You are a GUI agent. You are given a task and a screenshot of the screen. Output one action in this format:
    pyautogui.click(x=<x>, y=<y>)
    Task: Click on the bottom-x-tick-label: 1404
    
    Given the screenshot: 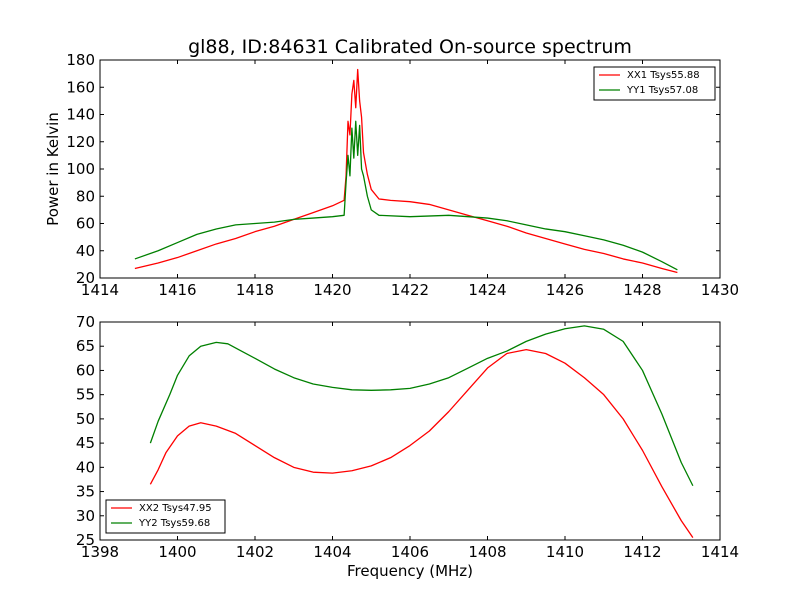 What is the action you would take?
    pyautogui.click(x=332, y=552)
    